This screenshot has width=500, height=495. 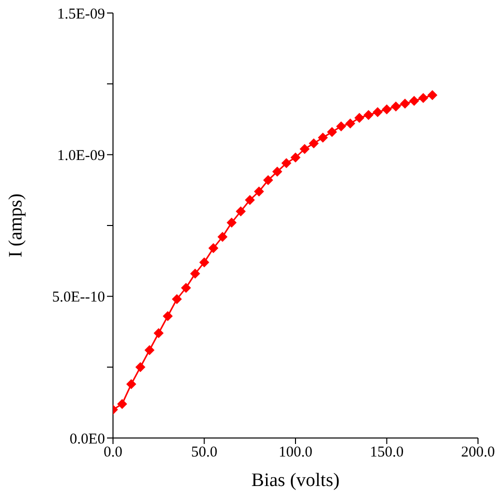 What do you see at coordinates (113, 452) in the screenshot?
I see `x-tick-label: 0.0` at bounding box center [113, 452].